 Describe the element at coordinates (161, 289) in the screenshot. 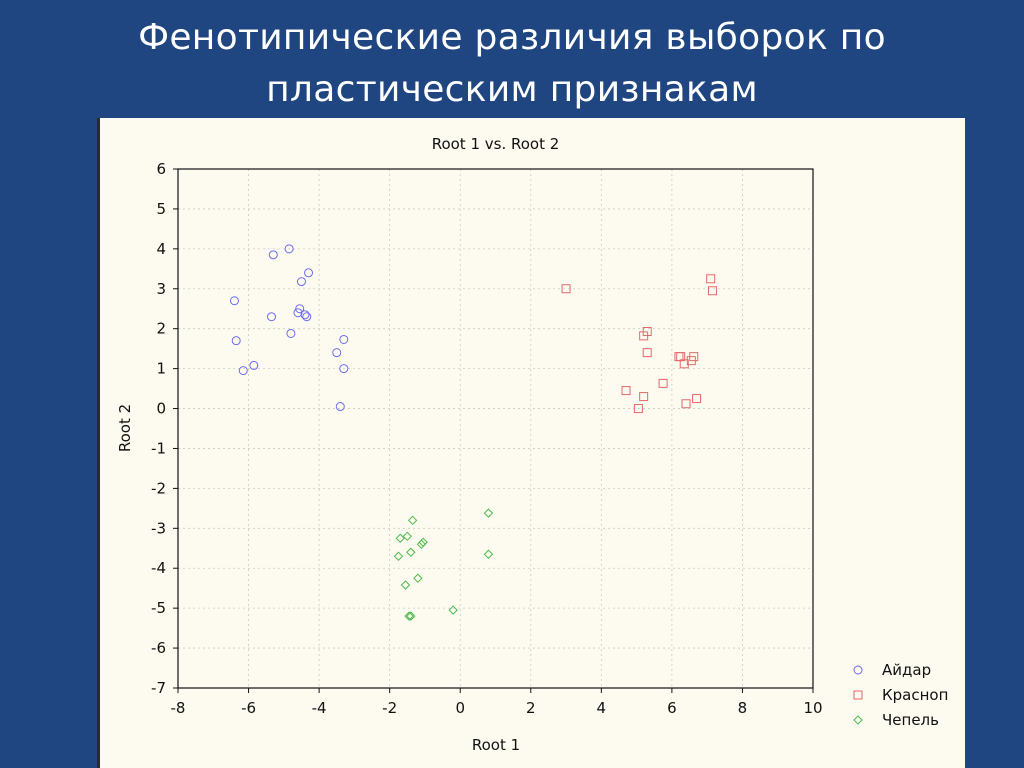

I see `y-tick-label: 3` at that location.